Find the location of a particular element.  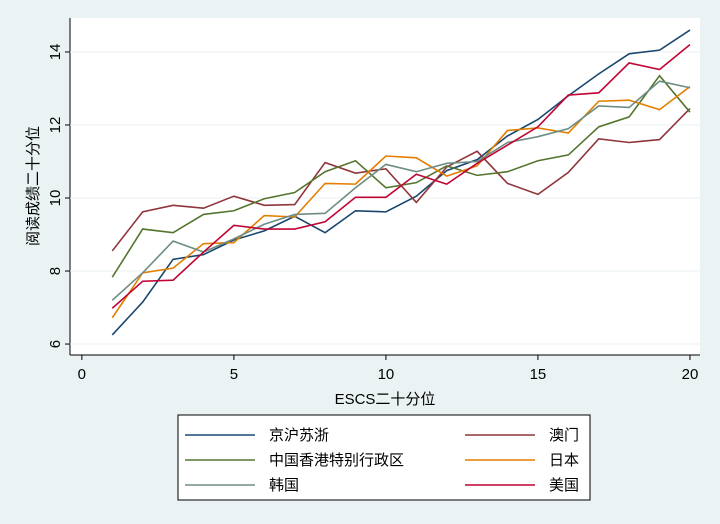

legend-label: 韩国 is located at coordinates (284, 485).